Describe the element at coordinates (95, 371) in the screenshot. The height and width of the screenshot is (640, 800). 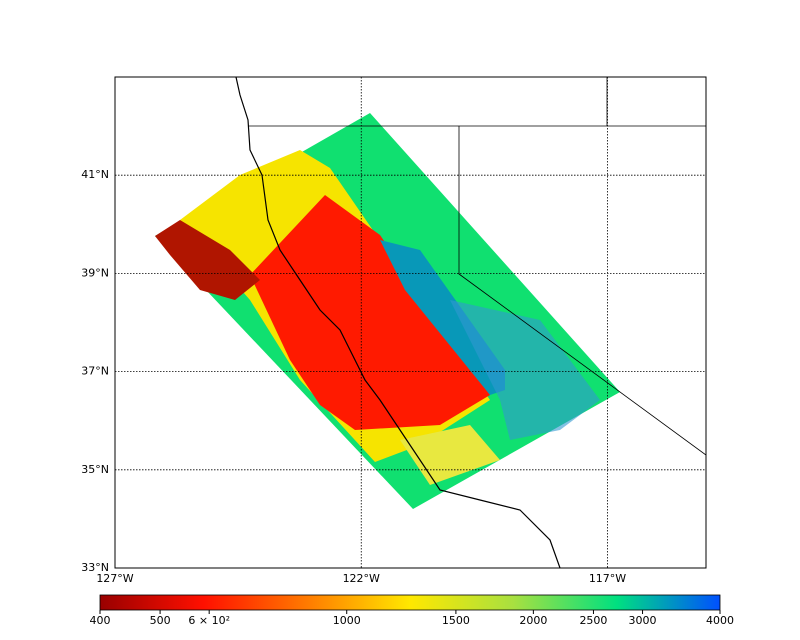
I see `y-tick-label: 37°N` at that location.